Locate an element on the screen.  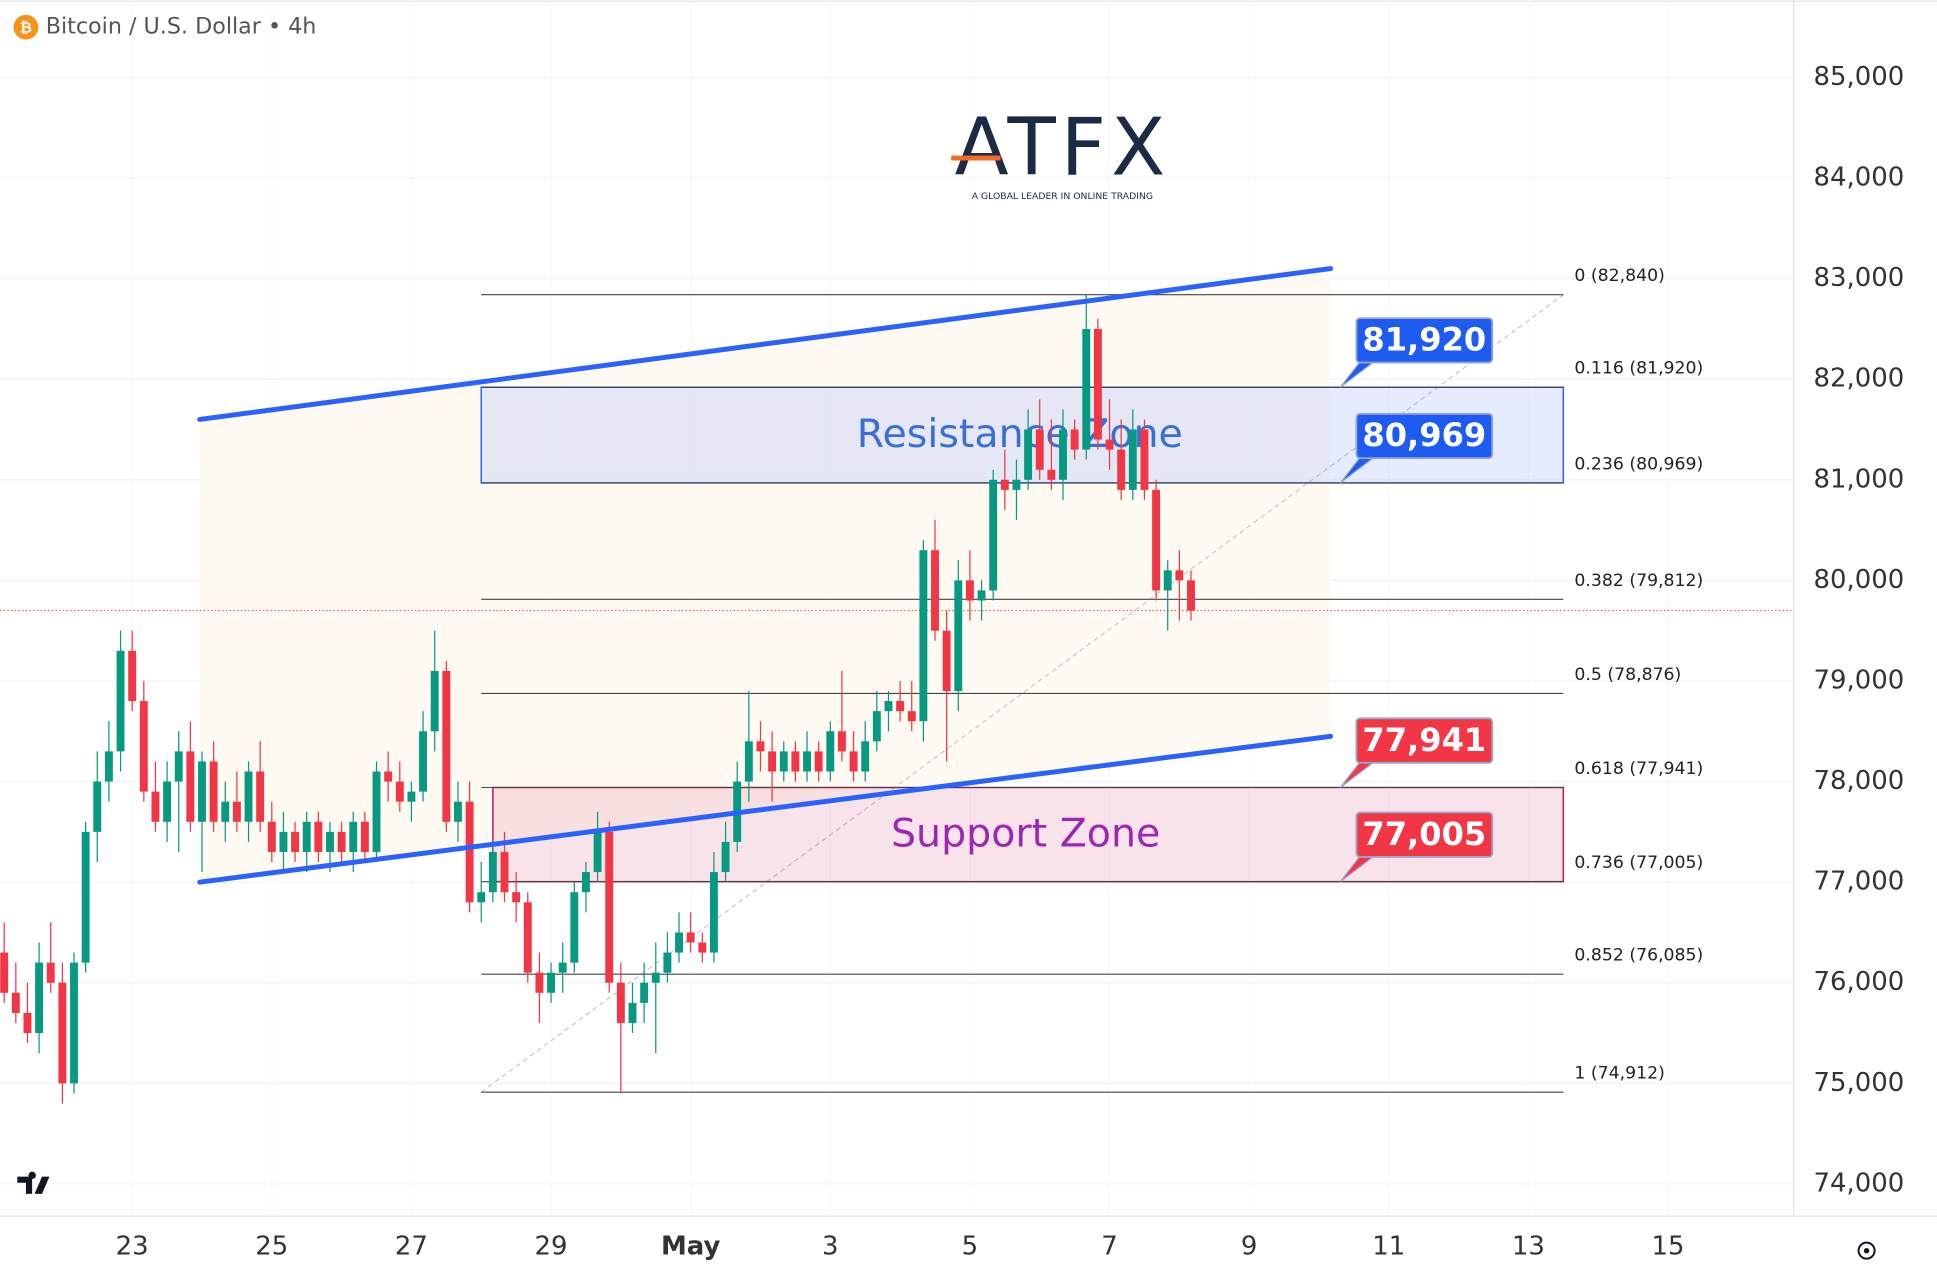
fib-level-label: 0.852 (76,085) is located at coordinates (1638, 956).